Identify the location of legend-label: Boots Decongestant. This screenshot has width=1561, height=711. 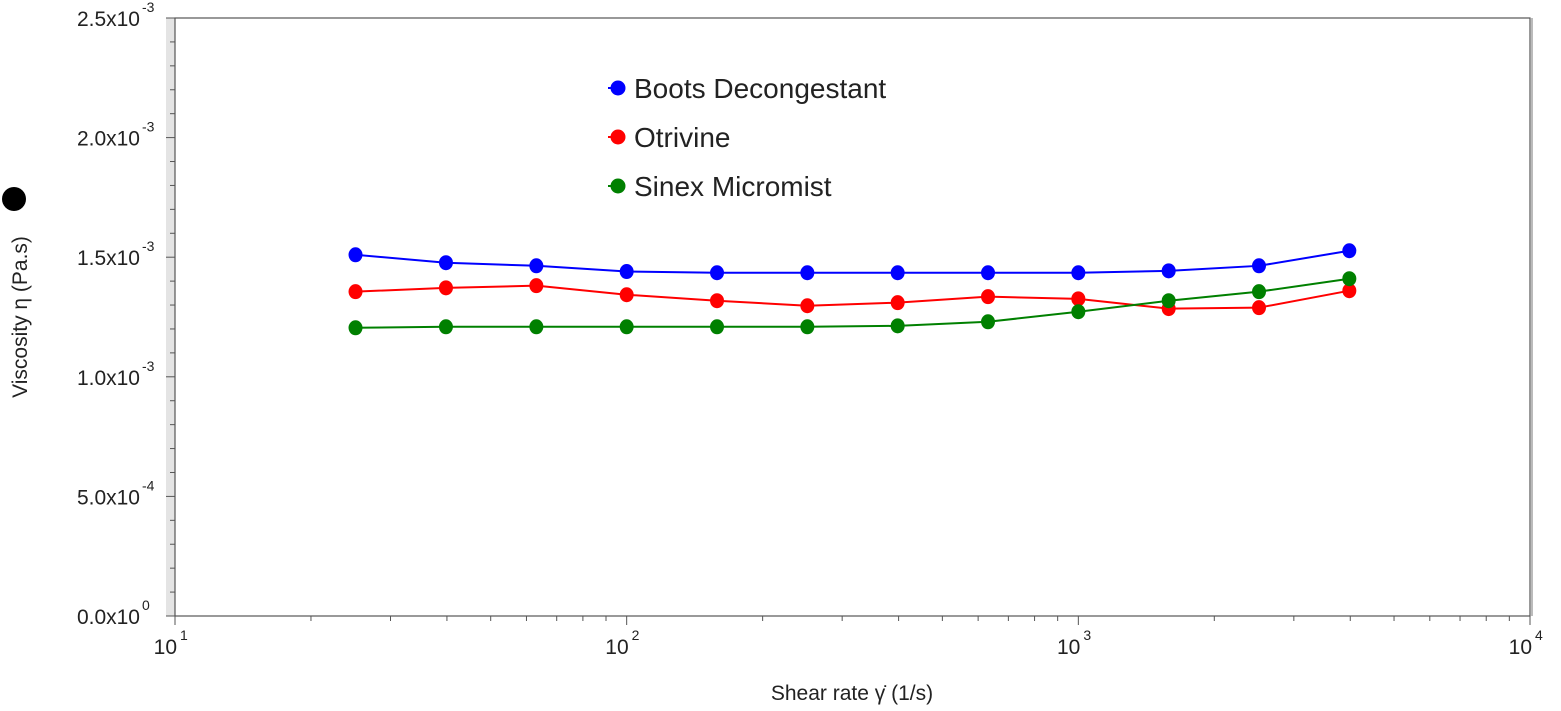
(760, 88).